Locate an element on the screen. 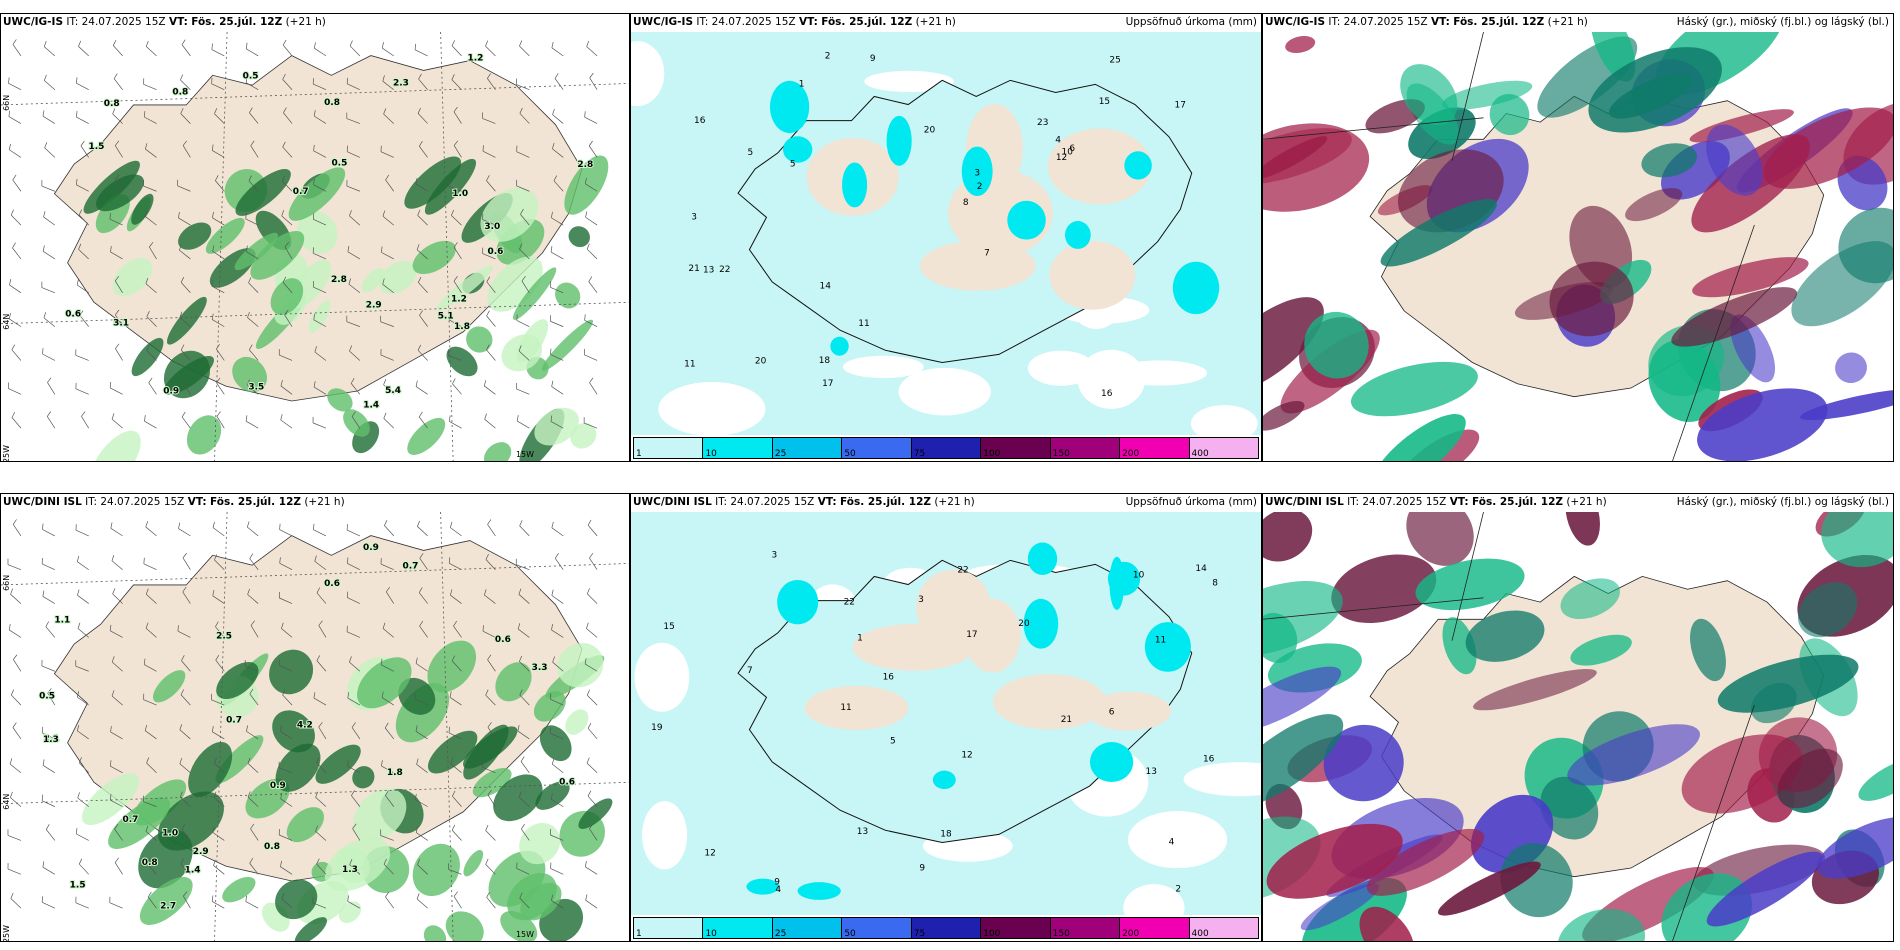 This screenshot has width=1900, height=950. precip-value: 2.5 is located at coordinates (224, 637).